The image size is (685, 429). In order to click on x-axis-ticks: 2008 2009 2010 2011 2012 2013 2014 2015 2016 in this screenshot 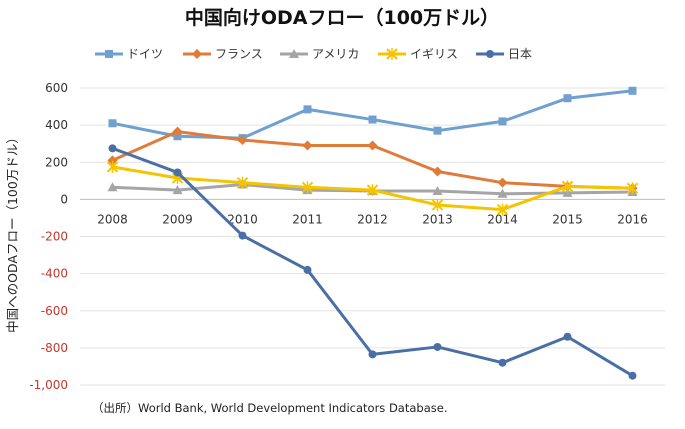, I will do `click(372, 219)`.